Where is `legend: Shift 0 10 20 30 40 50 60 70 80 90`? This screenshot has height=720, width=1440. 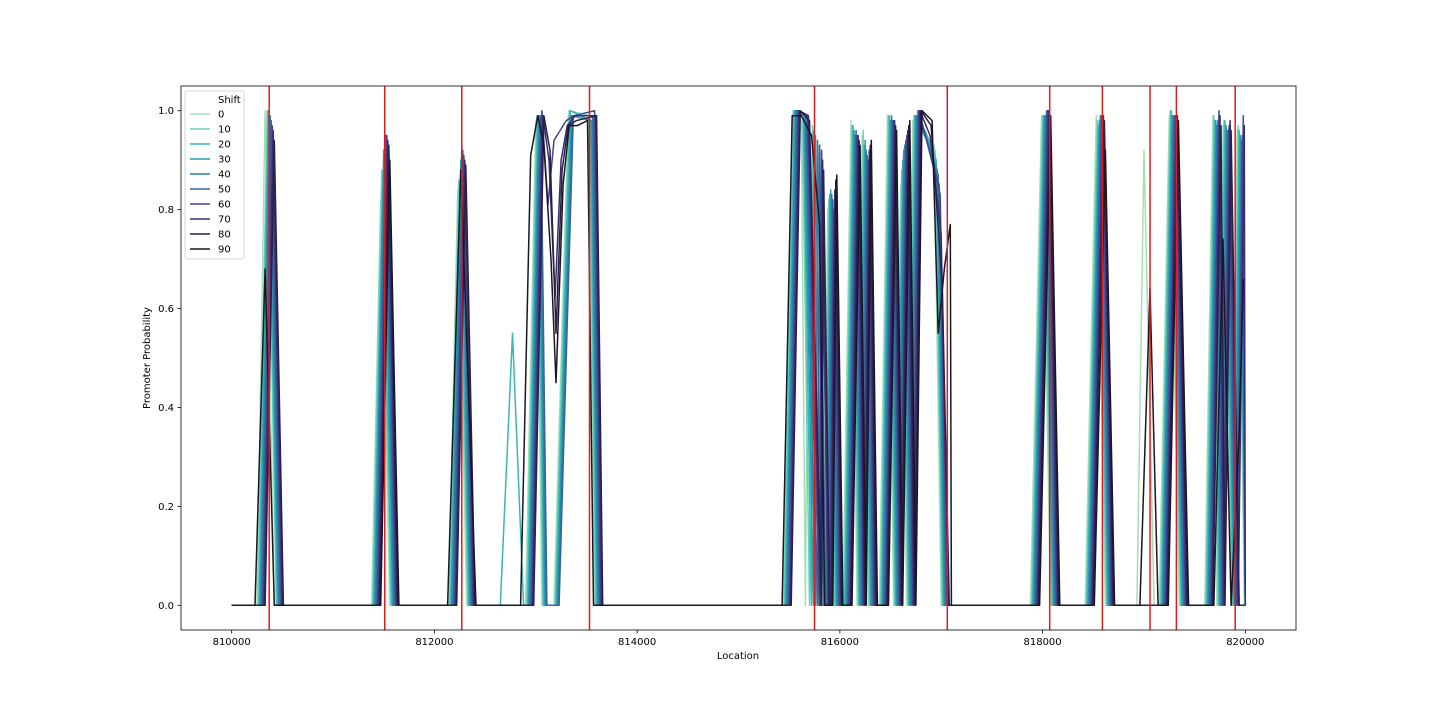
legend: Shift 0 10 20 30 40 50 60 70 80 90 is located at coordinates (214, 175).